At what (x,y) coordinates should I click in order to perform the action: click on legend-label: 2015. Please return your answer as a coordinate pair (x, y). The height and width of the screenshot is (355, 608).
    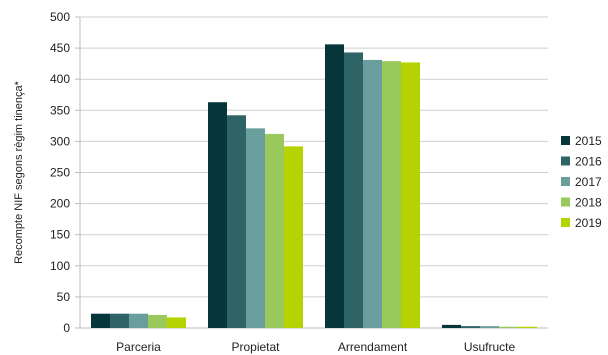
    Looking at the image, I should click on (588, 141).